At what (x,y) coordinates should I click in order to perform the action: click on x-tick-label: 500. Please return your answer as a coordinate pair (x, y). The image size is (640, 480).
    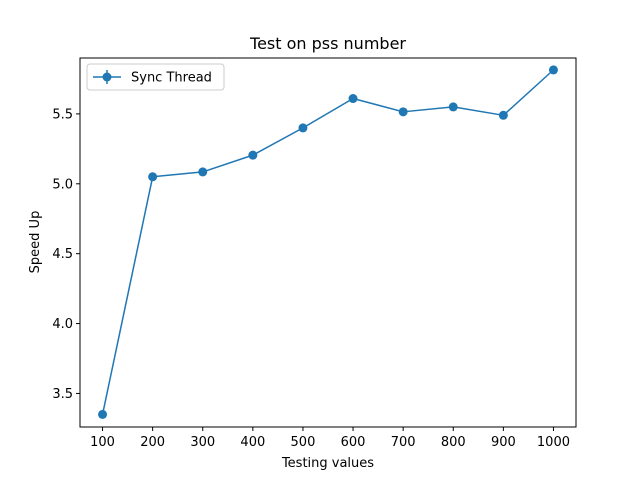
    Looking at the image, I should click on (303, 442).